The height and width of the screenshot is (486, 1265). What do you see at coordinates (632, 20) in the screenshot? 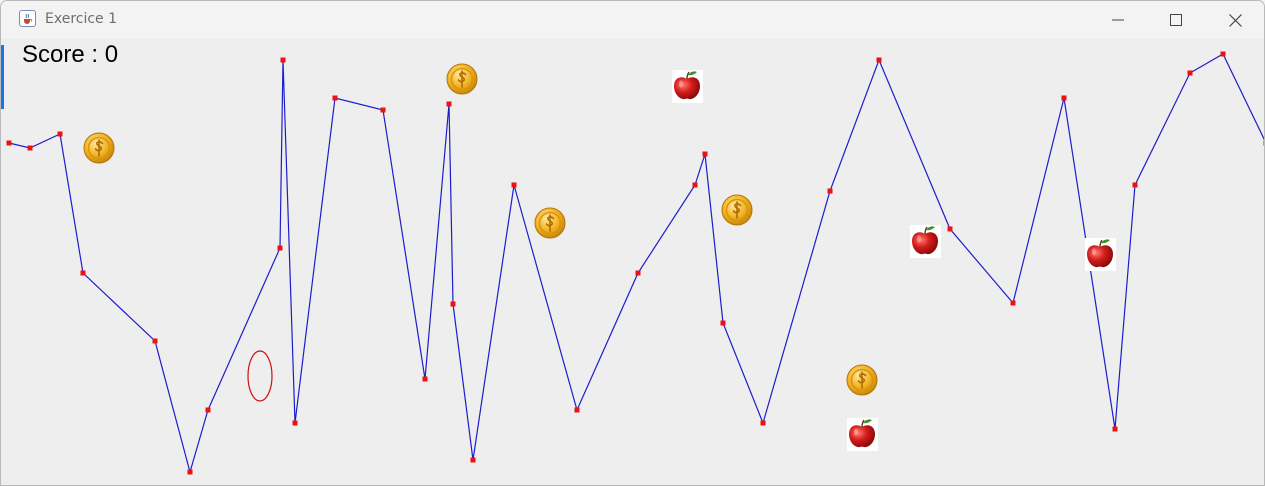
I see `title-bar: Exercice 1` at bounding box center [632, 20].